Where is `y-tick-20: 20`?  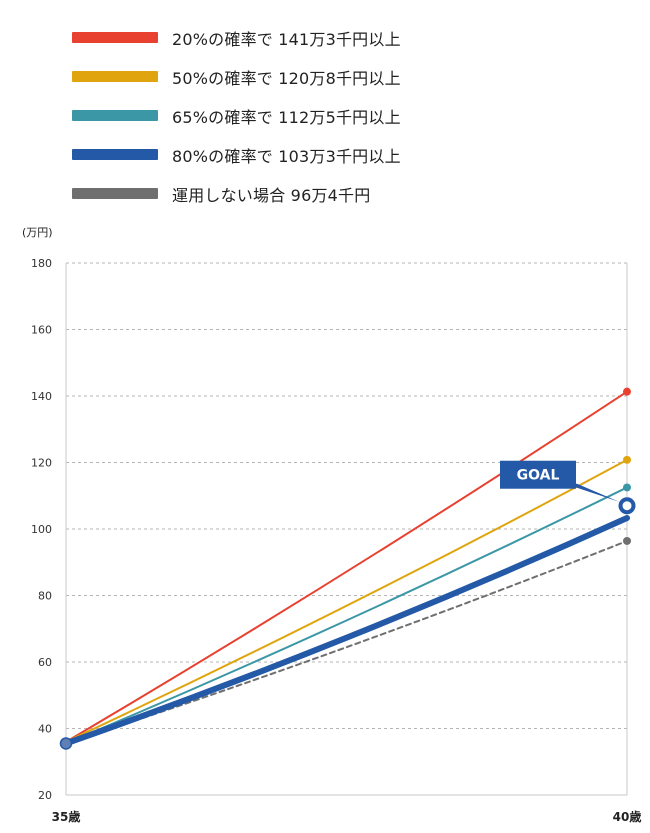
y-tick-20: 20 is located at coordinates (45, 795).